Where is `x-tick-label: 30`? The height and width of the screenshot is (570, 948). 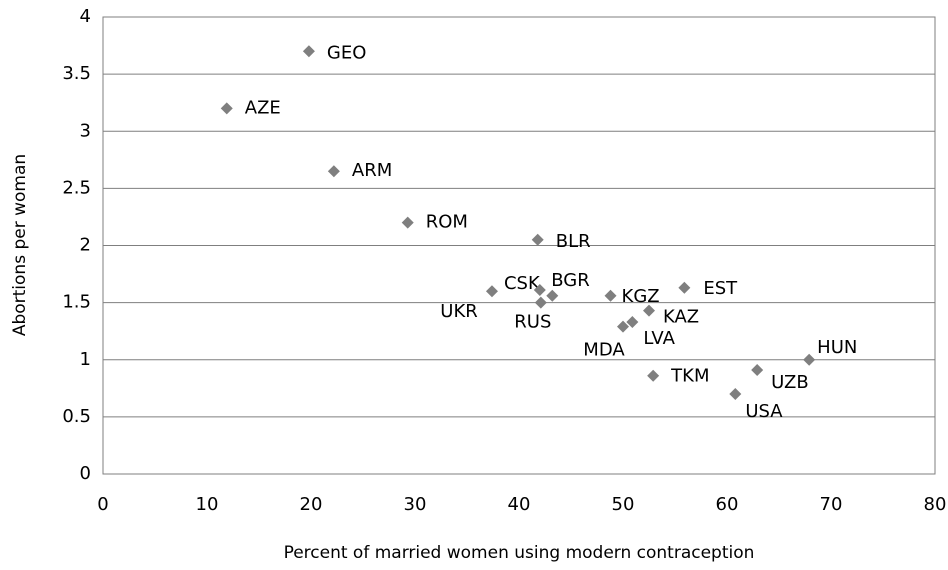 x-tick-label: 30 is located at coordinates (415, 504).